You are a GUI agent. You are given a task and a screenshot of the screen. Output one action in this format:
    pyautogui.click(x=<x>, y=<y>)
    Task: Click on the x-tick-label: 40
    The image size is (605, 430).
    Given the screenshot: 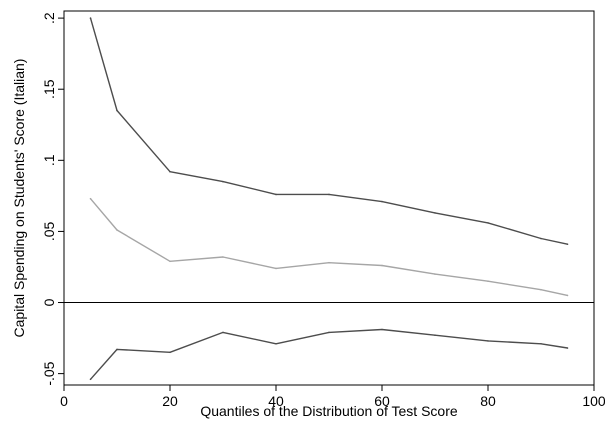 What is the action you would take?
    pyautogui.click(x=276, y=401)
    